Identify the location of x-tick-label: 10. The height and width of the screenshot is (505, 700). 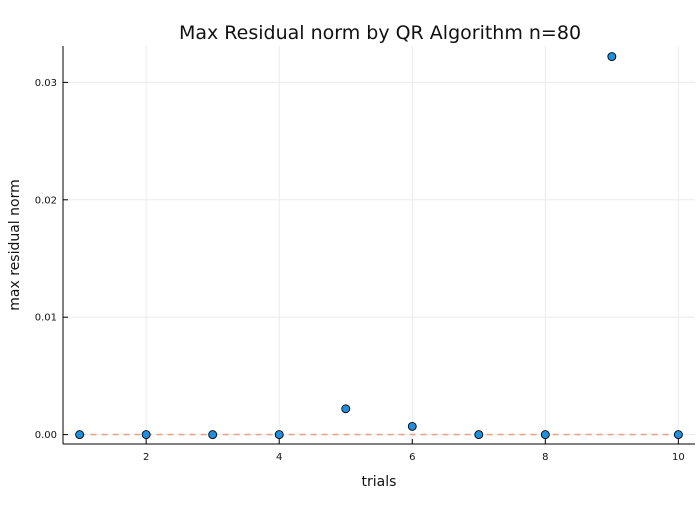
(678, 457).